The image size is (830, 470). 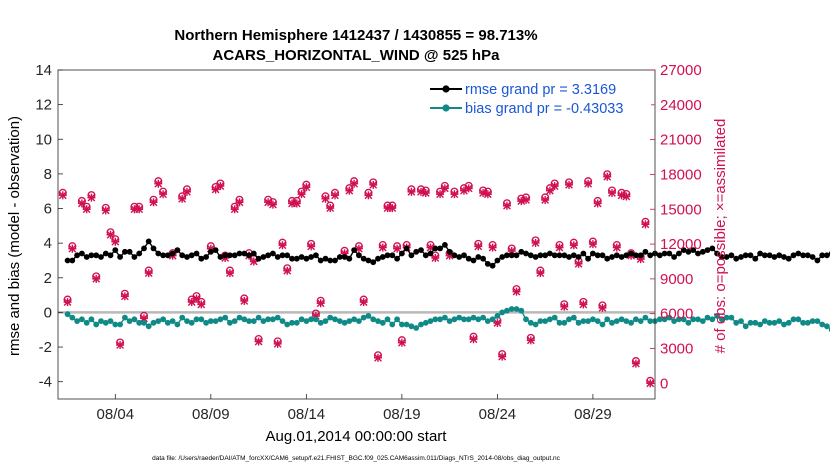 What do you see at coordinates (538, 99) in the screenshot?
I see `legend-background` at bounding box center [538, 99].